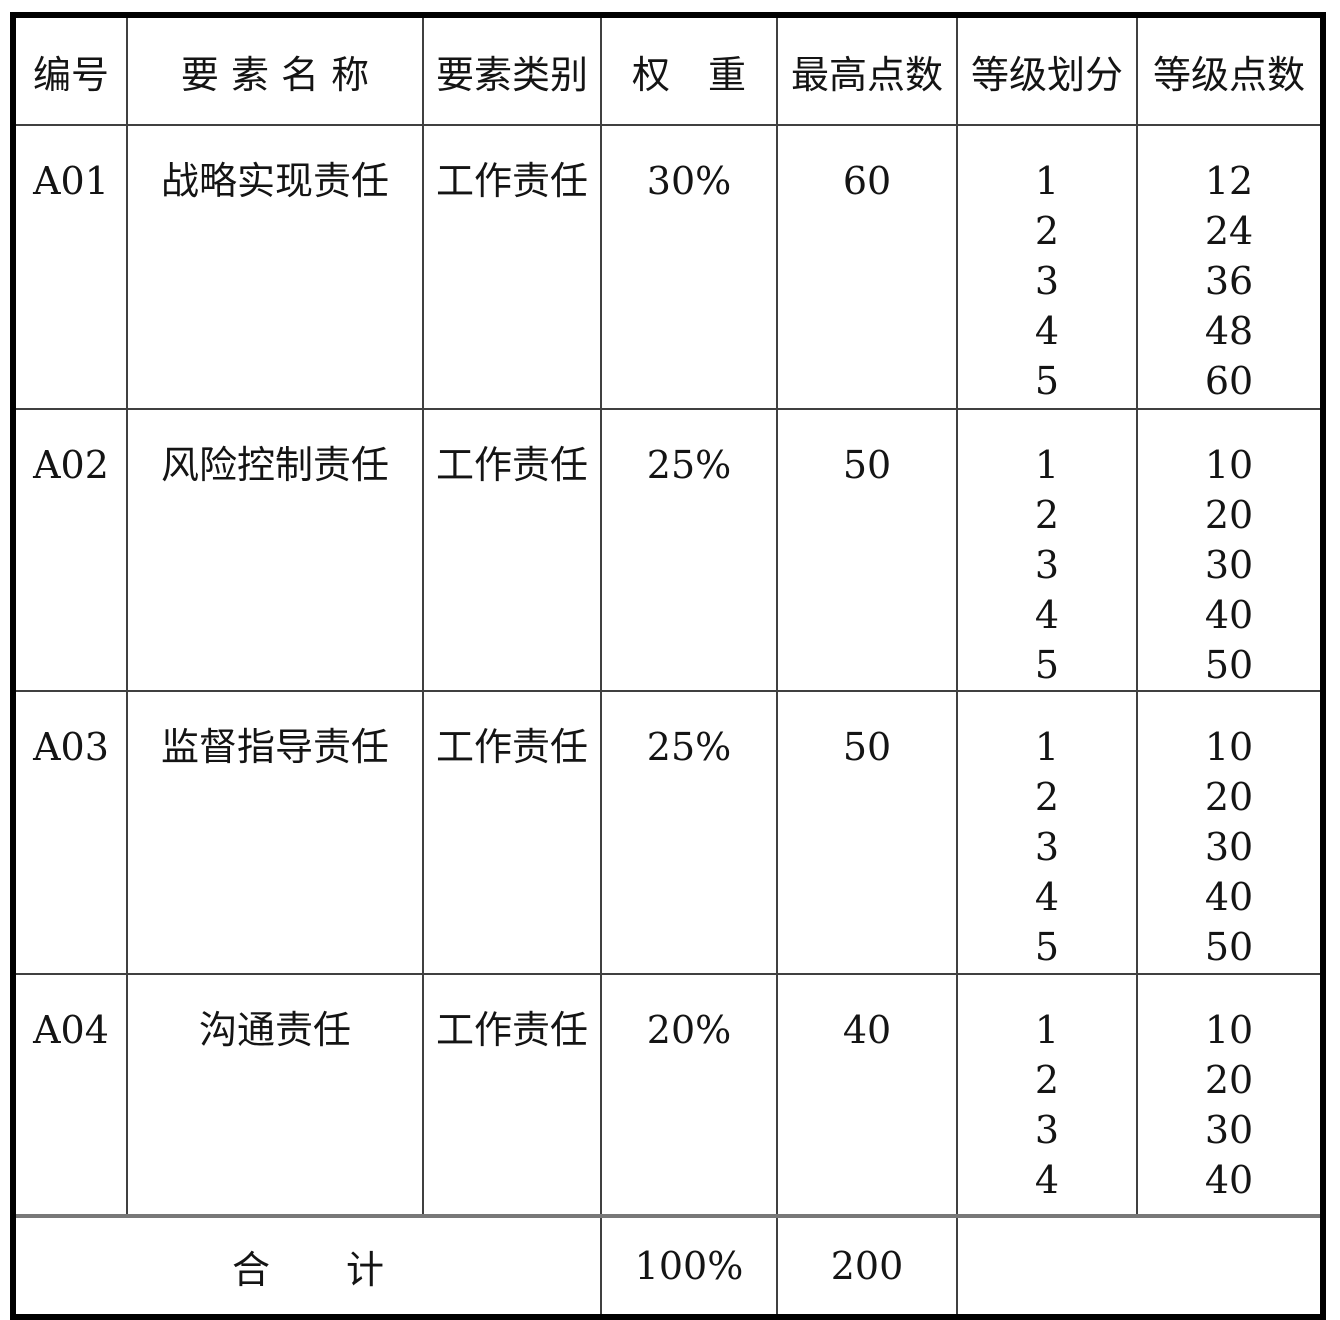  I want to click on cell-factor-name: 风险控制责任, so click(275, 550).